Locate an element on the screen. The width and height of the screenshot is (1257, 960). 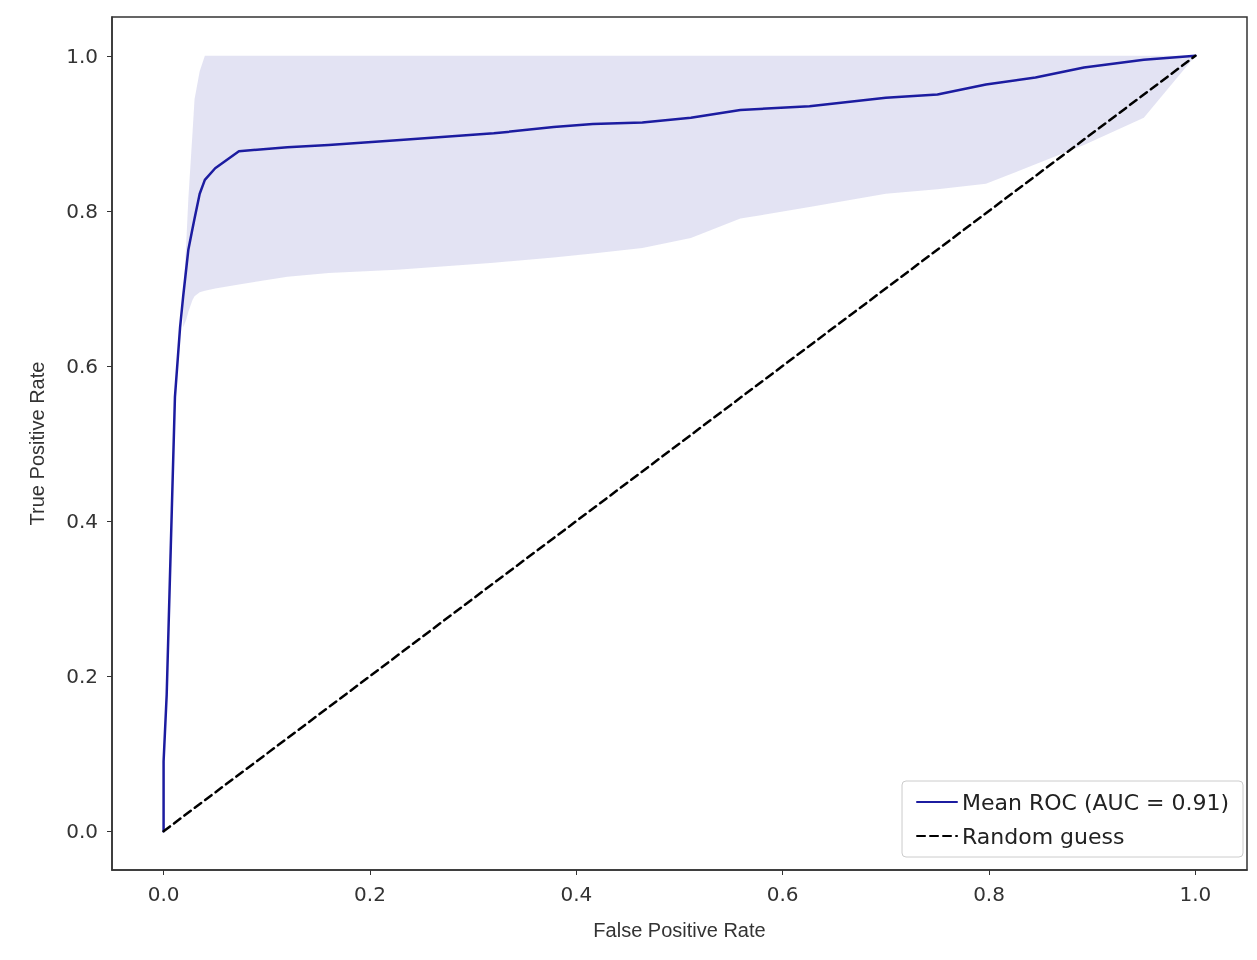
y-tick-label: 1.0 is located at coordinates (82, 55).